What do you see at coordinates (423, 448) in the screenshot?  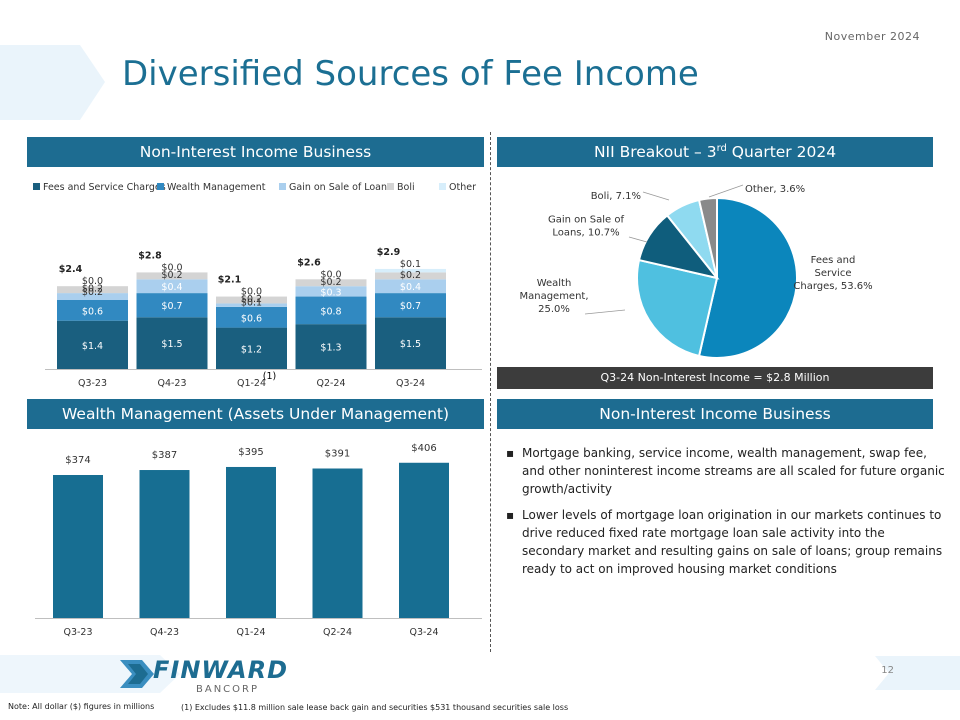 I see `data-label: $406` at bounding box center [423, 448].